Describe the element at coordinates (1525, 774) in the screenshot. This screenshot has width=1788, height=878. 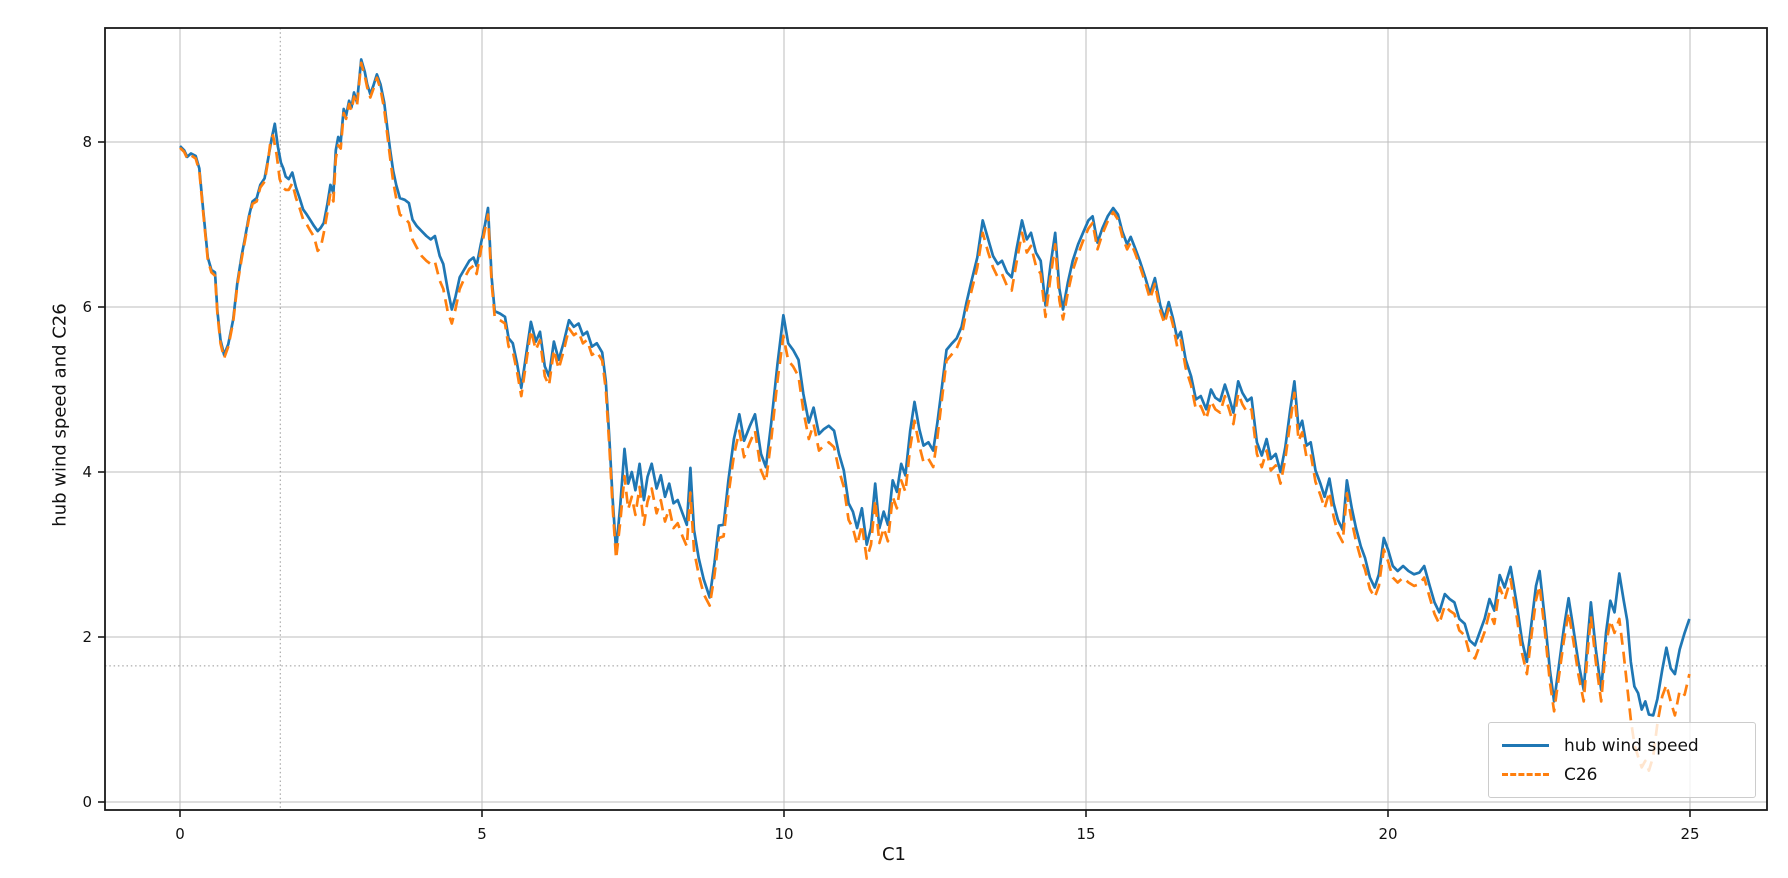
I see `legend-line-sample-dashed` at that location.